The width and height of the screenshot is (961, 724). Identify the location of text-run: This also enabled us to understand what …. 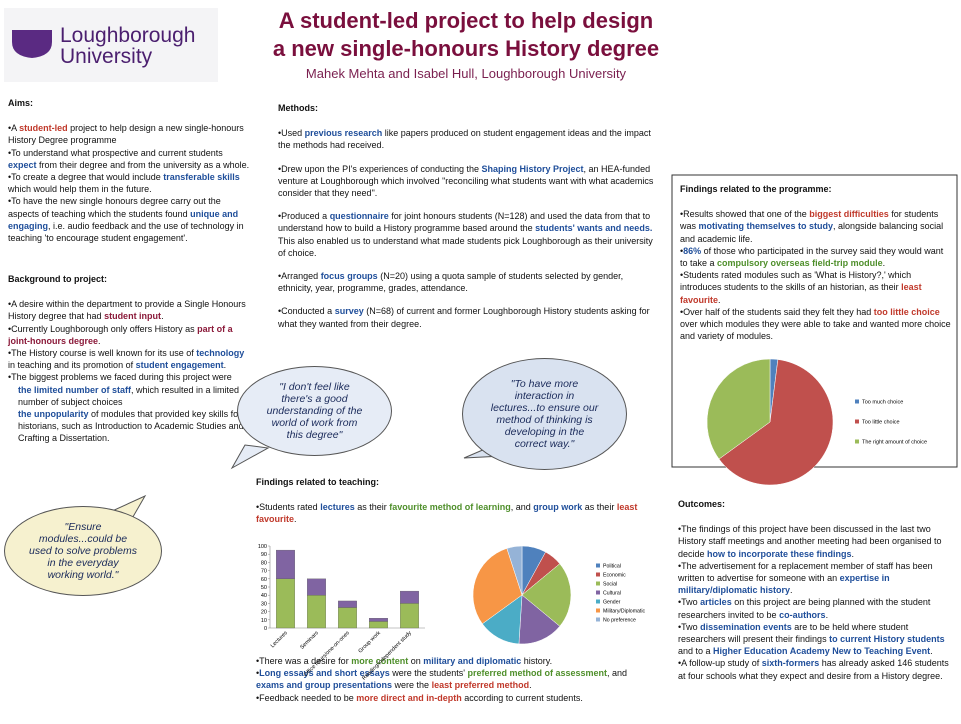
(465, 246).